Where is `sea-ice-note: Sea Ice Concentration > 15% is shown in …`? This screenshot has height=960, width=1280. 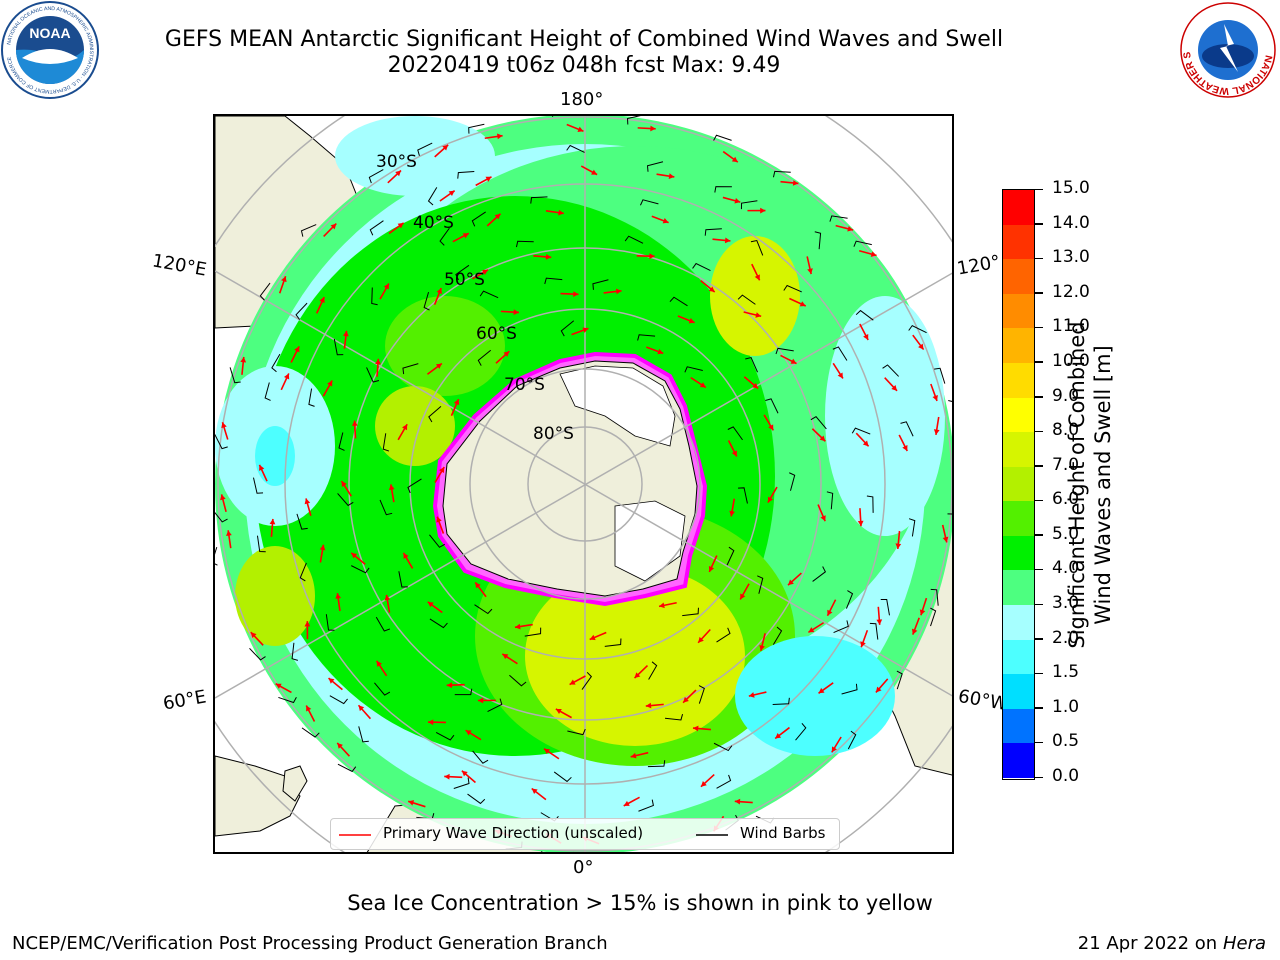 sea-ice-note: Sea Ice Concentration > 15% is shown in … is located at coordinates (640, 903).